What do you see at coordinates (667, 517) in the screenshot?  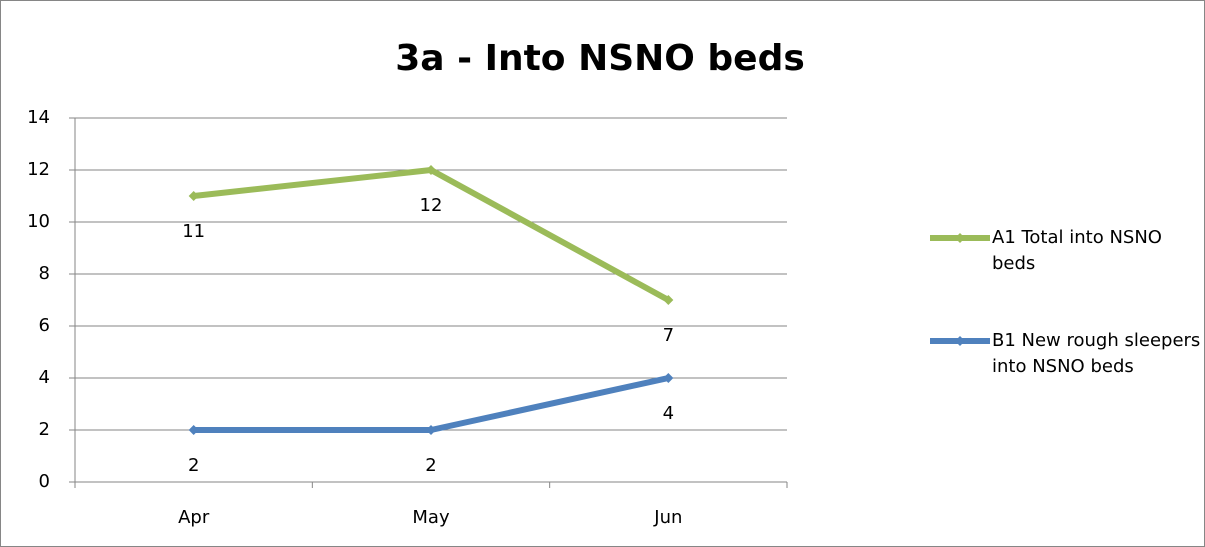 I see `x-tick-label: Jun` at bounding box center [667, 517].